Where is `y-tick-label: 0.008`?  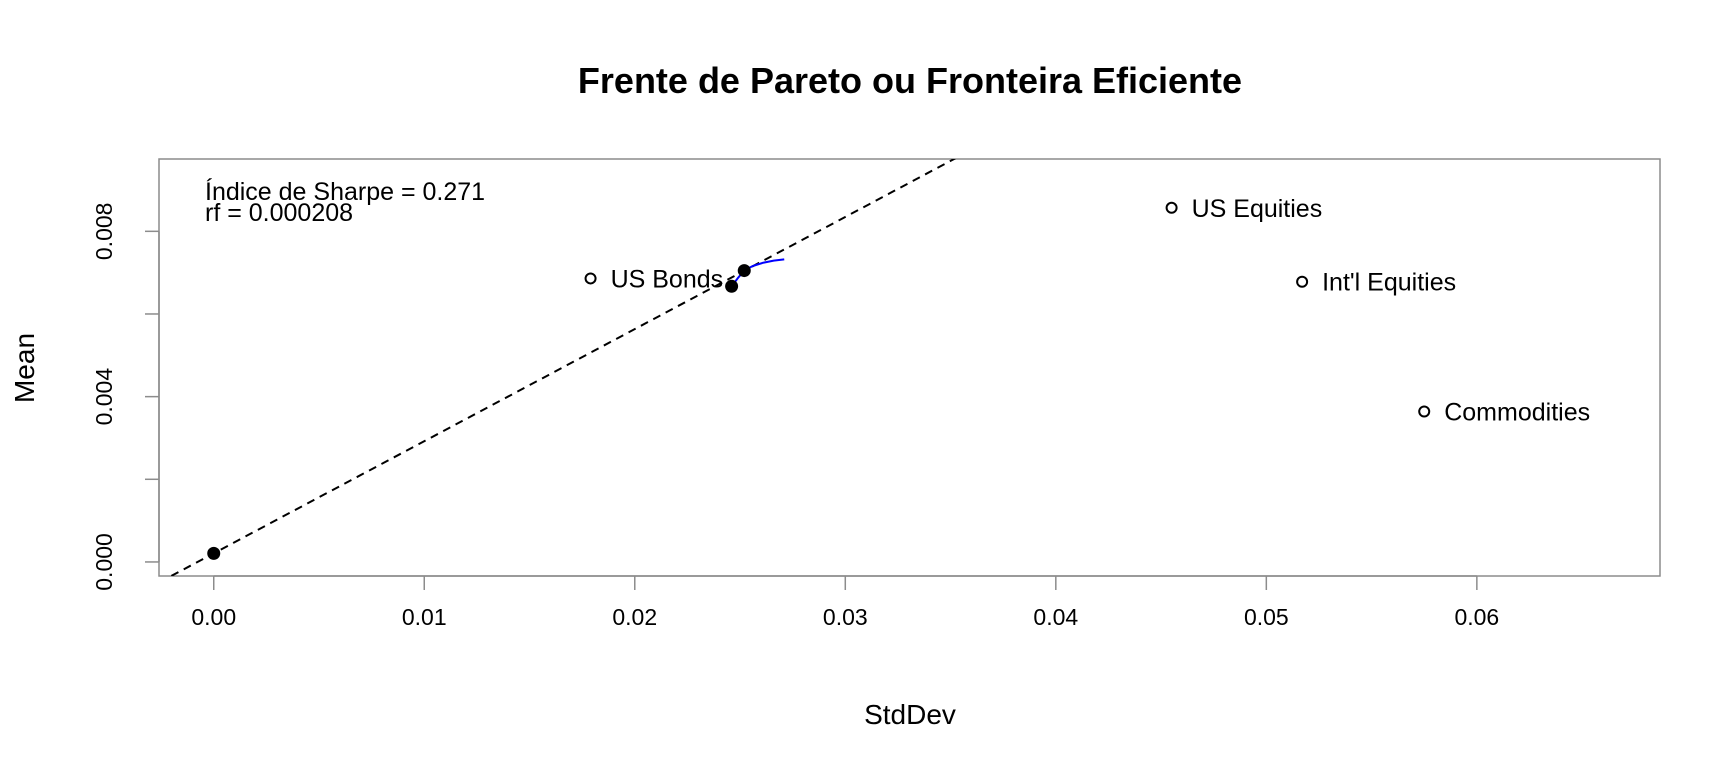
y-tick-label: 0.008 is located at coordinates (104, 232).